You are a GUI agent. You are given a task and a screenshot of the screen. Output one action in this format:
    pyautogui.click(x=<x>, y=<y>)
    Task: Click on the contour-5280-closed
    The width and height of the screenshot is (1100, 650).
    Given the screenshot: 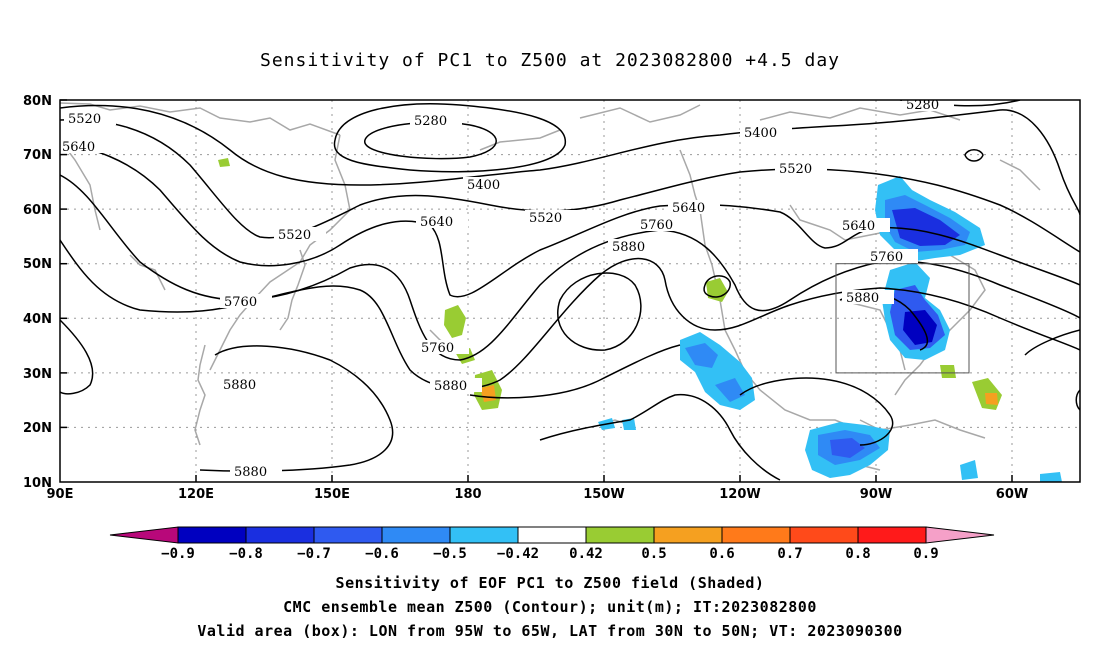 What is the action you would take?
    pyautogui.click(x=449, y=138)
    